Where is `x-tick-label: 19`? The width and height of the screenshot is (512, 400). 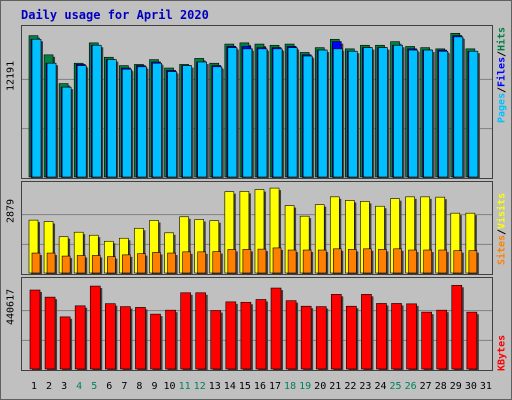 x-tick-label: 19 is located at coordinates (305, 386).